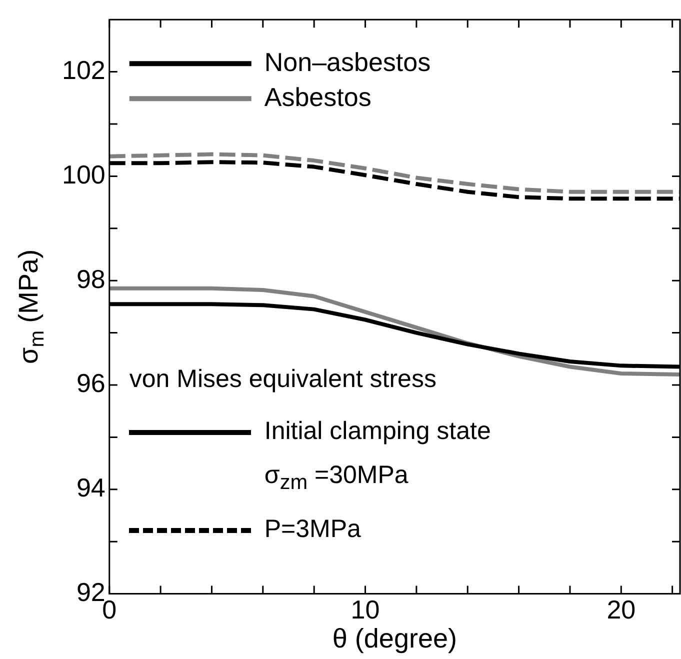 The height and width of the screenshot is (659, 681). What do you see at coordinates (318, 97) in the screenshot?
I see `legend-label: Asbestos` at bounding box center [318, 97].